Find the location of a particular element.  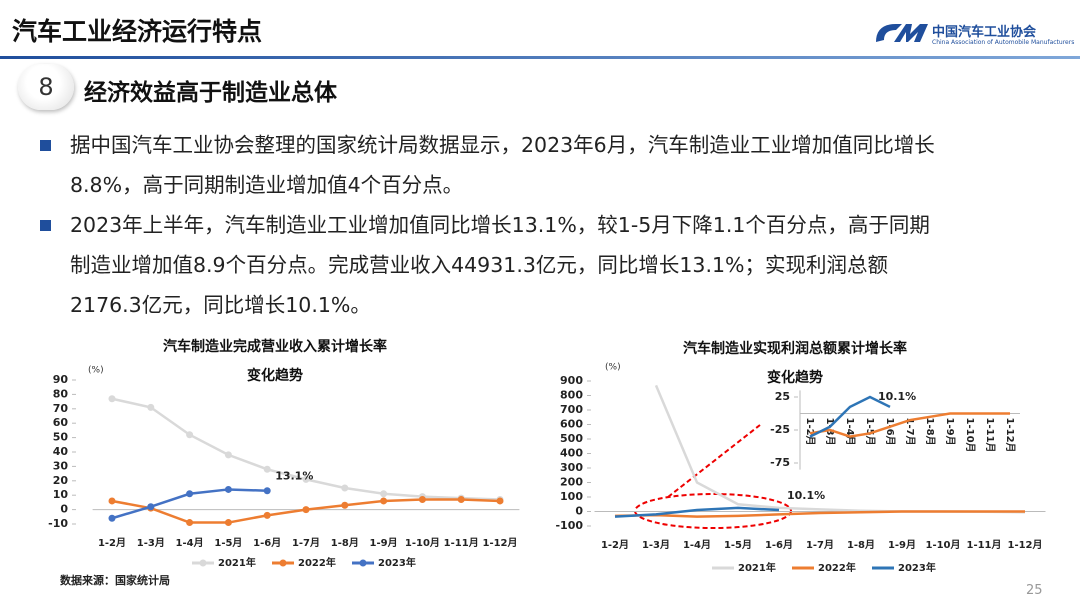

y-tick-label: 600 is located at coordinates (571, 424).